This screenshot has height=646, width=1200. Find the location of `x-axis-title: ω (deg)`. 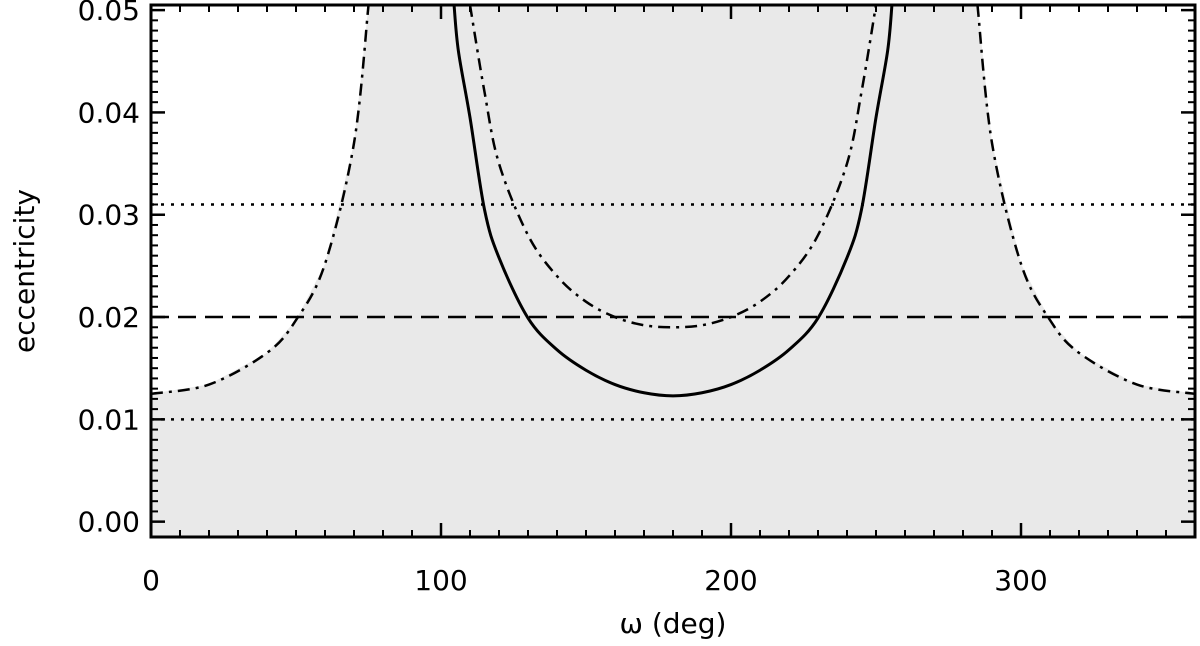

x-axis-title: ω (deg) is located at coordinates (673, 623).